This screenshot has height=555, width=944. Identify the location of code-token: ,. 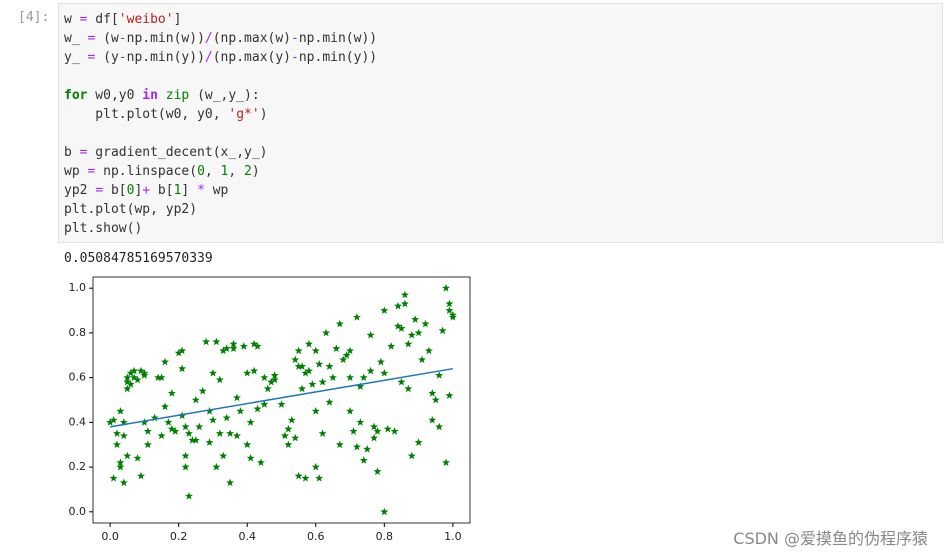
(212, 171).